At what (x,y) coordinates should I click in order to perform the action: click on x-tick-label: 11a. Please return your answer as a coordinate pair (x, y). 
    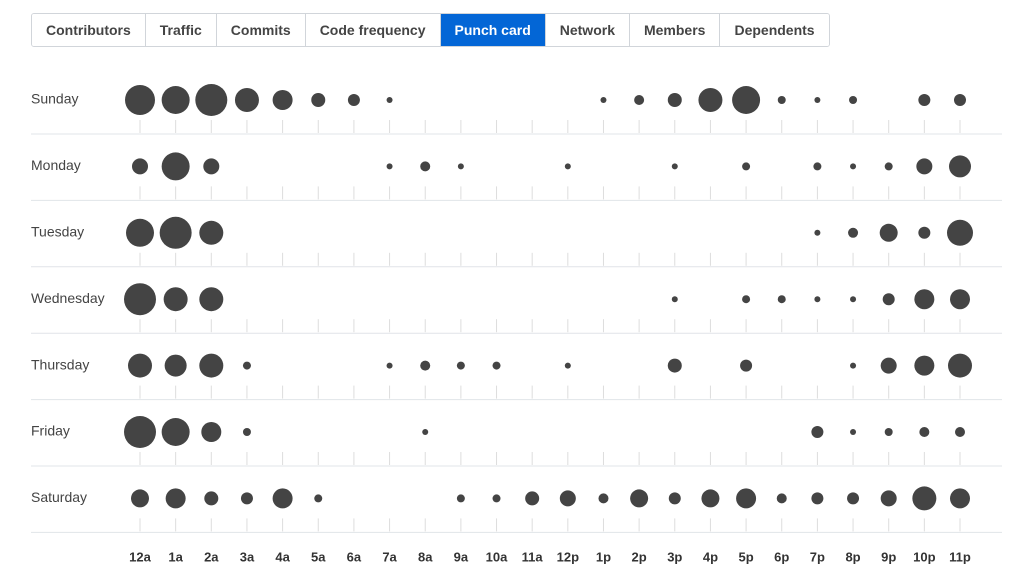
    Looking at the image, I should click on (533, 556).